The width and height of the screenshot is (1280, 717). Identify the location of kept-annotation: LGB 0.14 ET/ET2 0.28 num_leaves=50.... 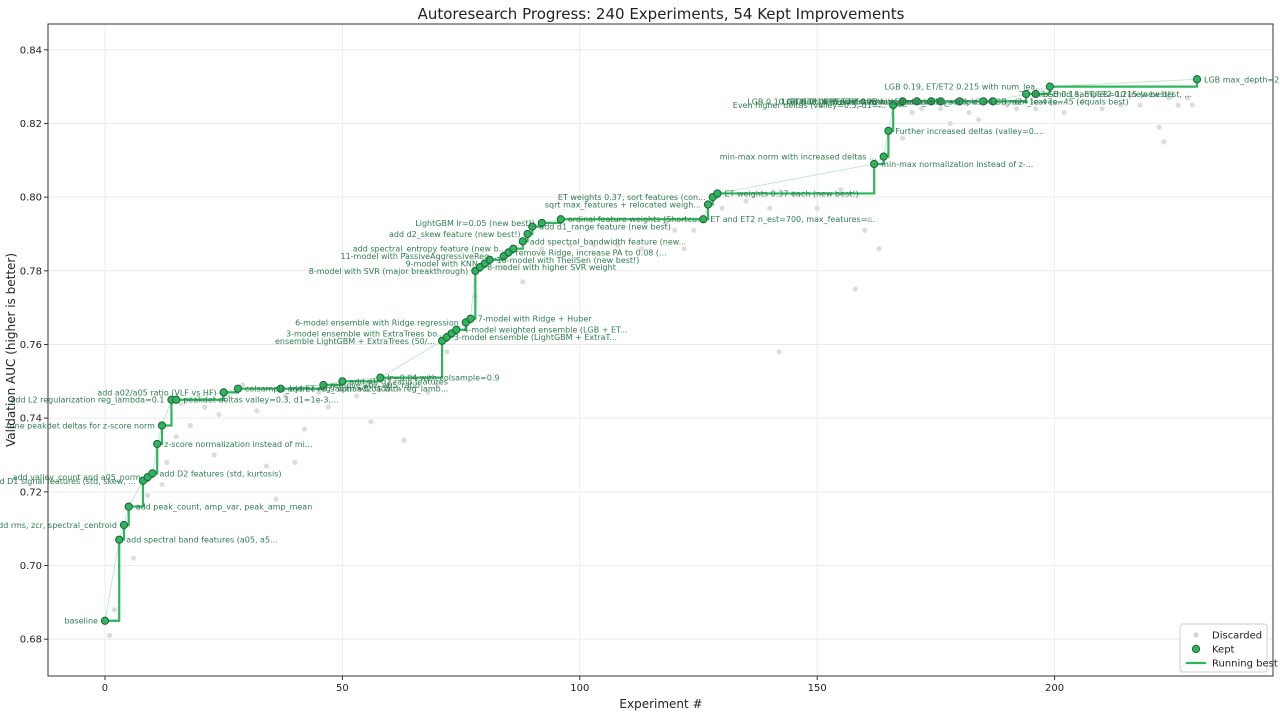
(872, 101).